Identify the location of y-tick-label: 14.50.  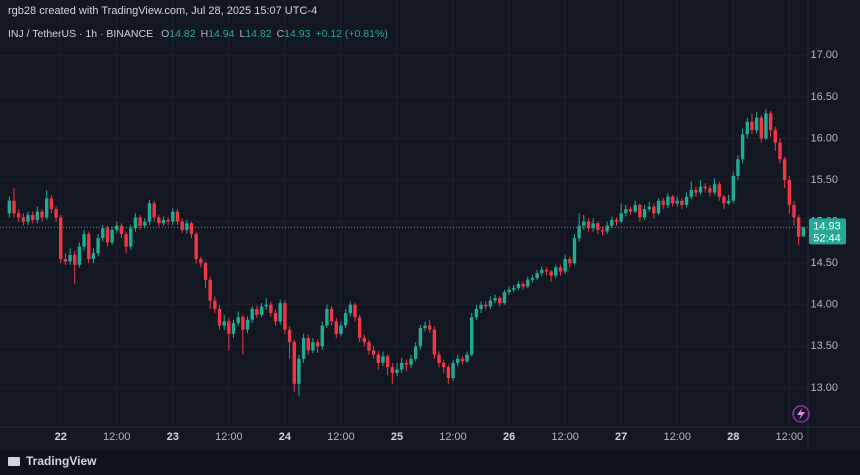
(824, 263).